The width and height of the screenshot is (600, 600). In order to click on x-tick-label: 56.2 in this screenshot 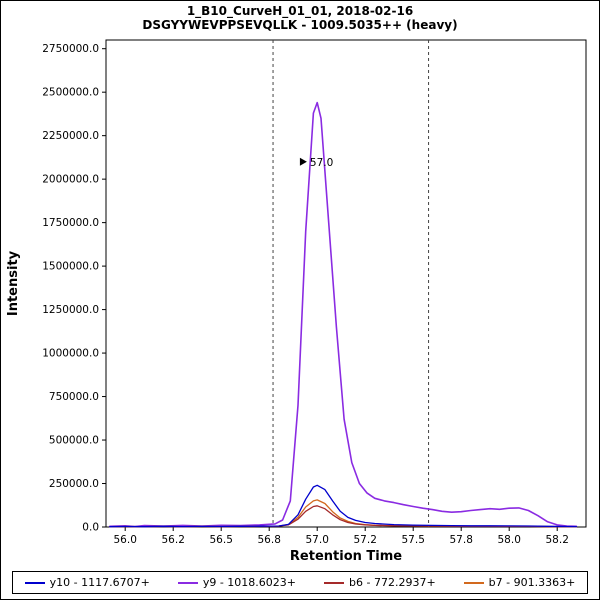, I will do `click(173, 540)`.